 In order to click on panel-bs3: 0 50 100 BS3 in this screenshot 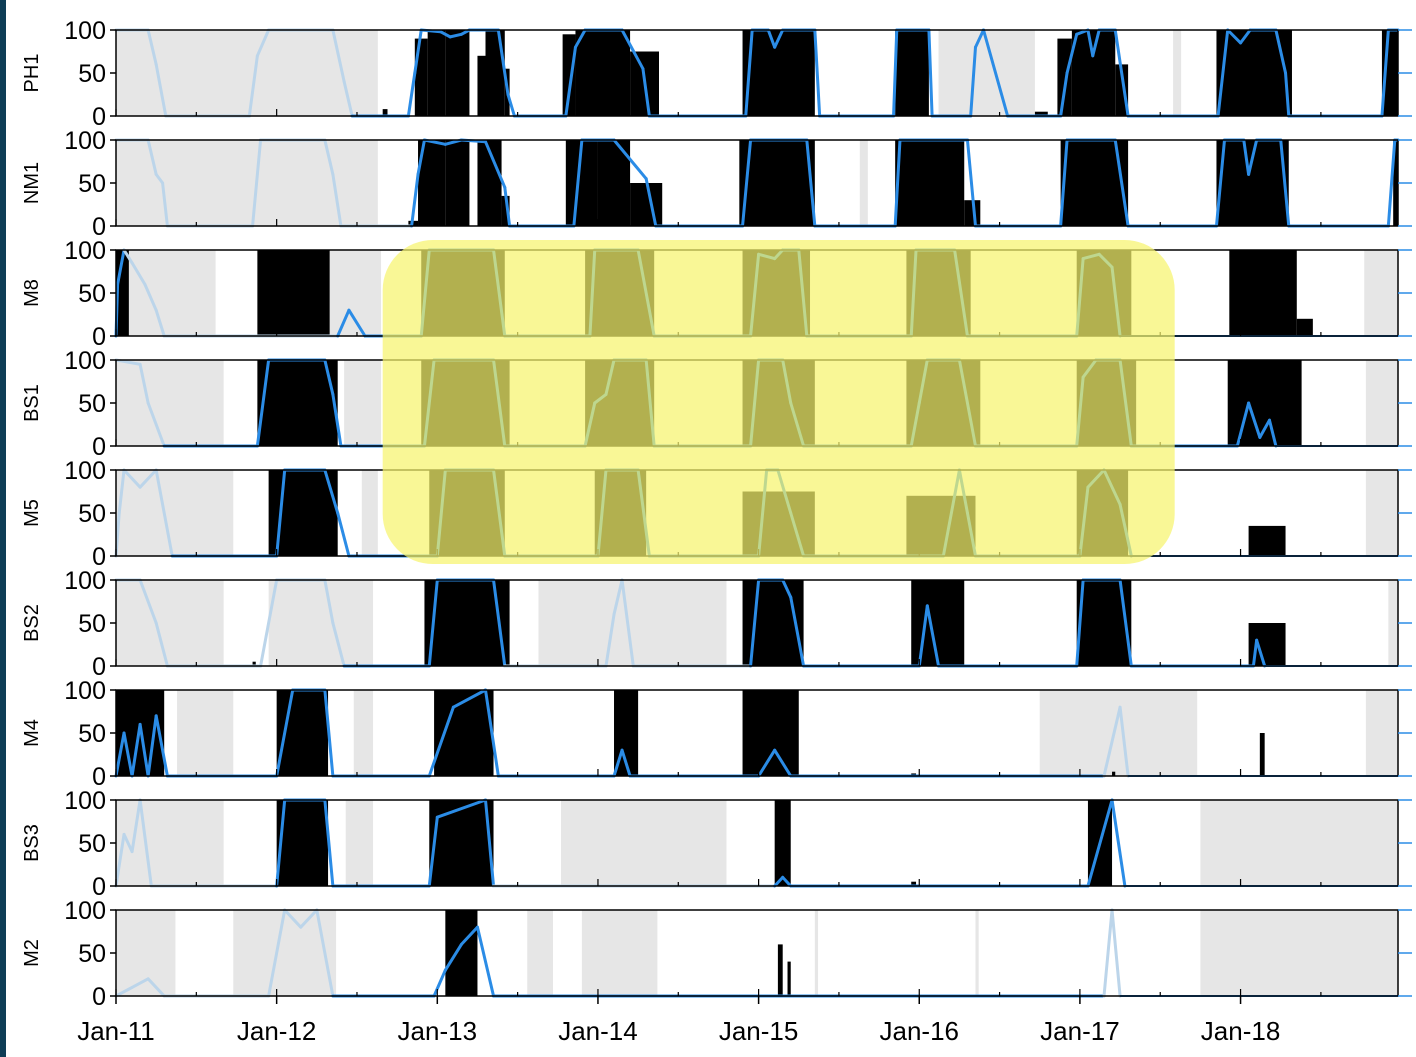, I will do `click(716, 844)`.